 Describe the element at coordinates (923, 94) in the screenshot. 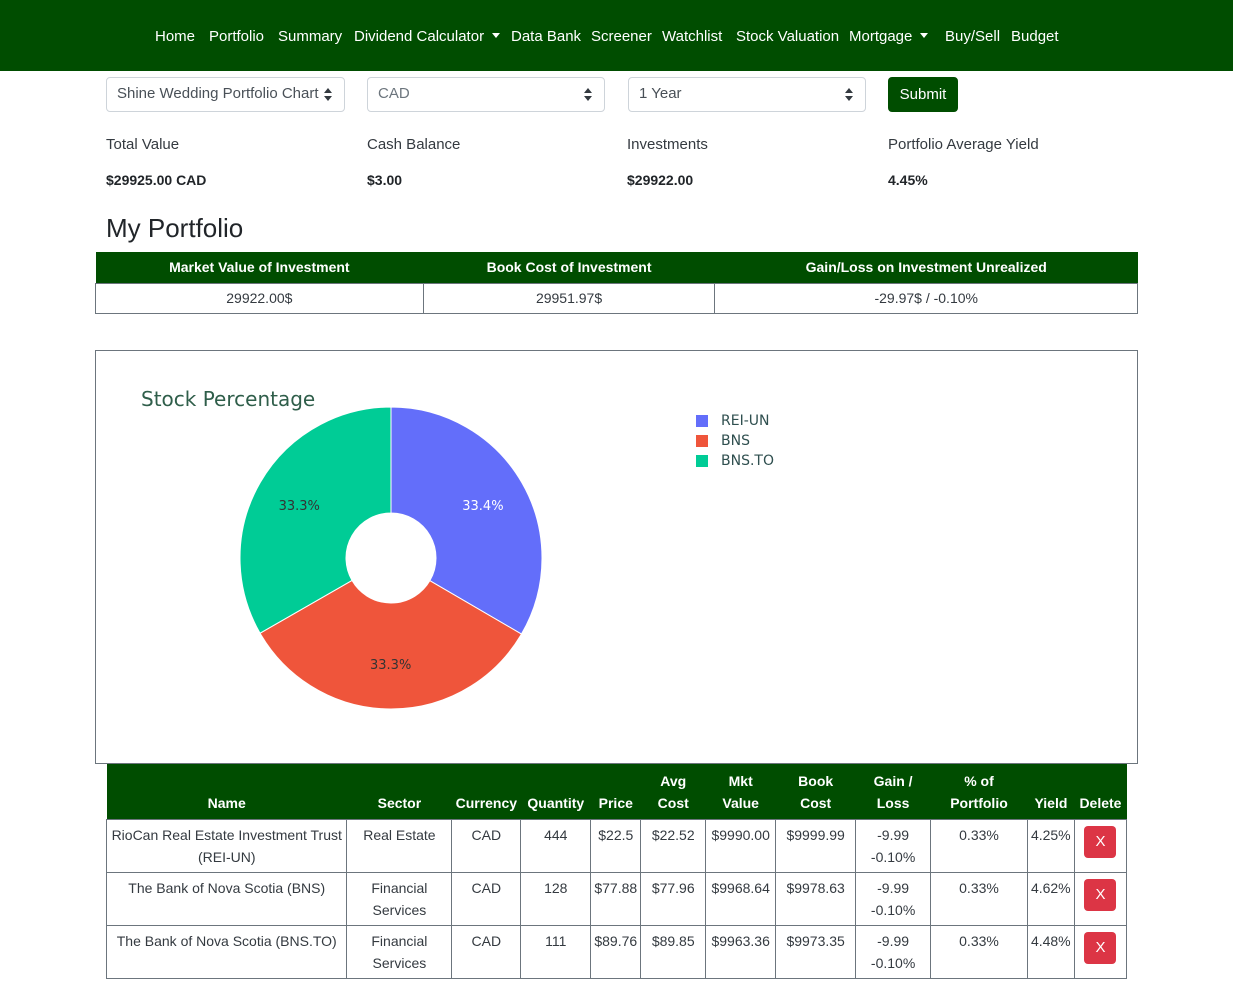

I see `submit-button: Submit` at that location.